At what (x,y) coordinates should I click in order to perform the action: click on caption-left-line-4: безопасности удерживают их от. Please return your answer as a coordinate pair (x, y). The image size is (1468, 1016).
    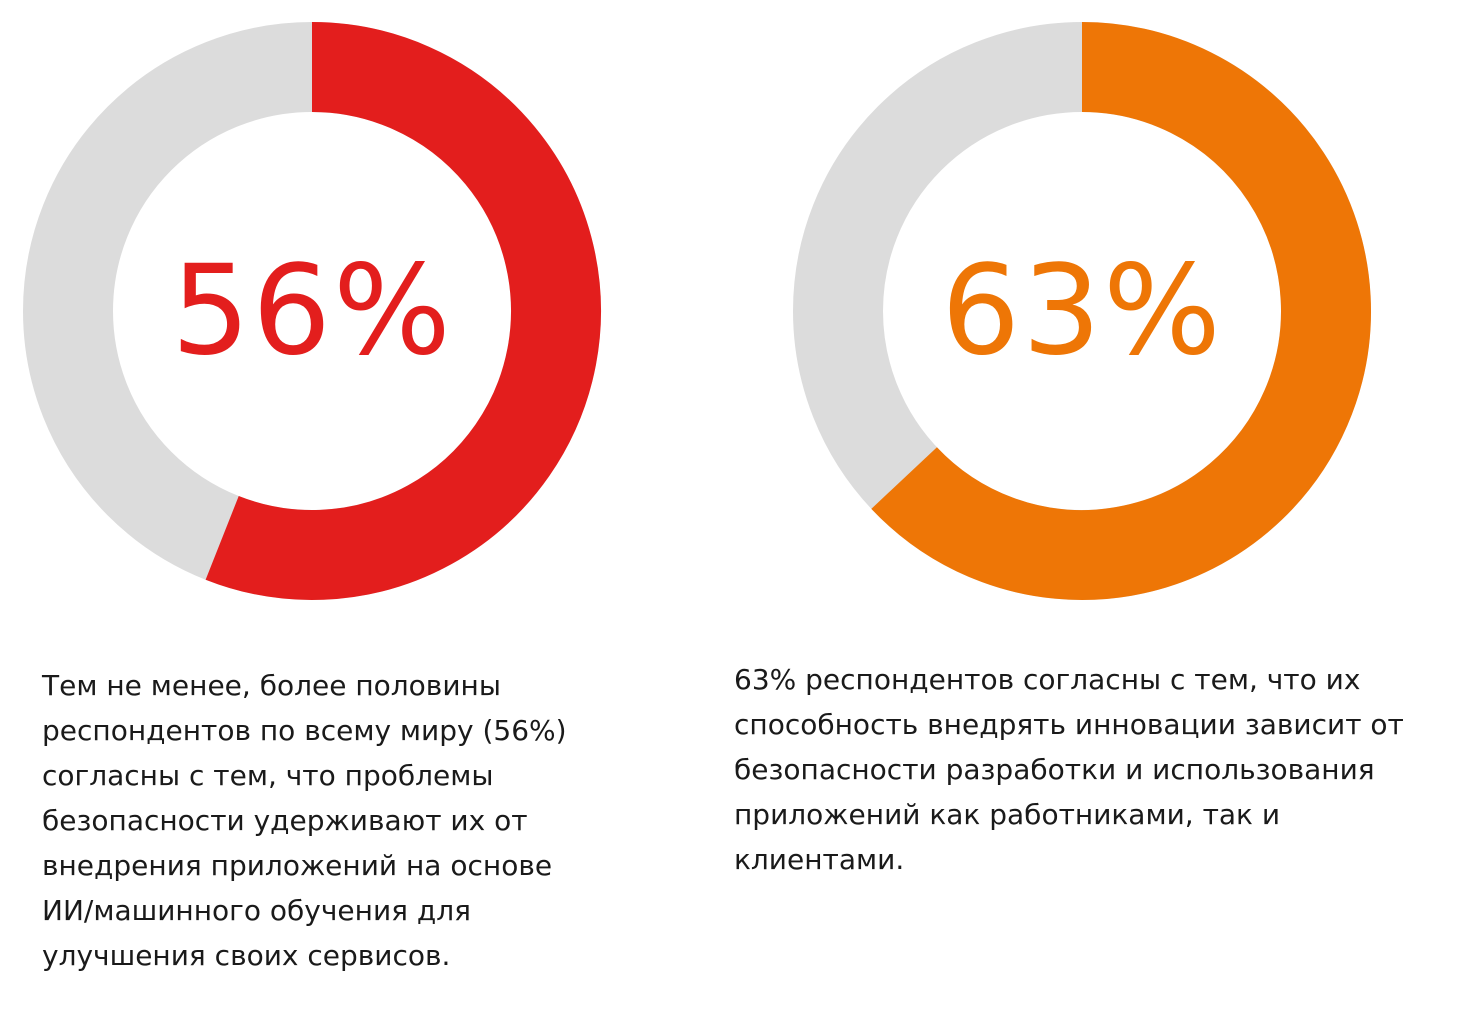
    Looking at the image, I should click on (285, 820).